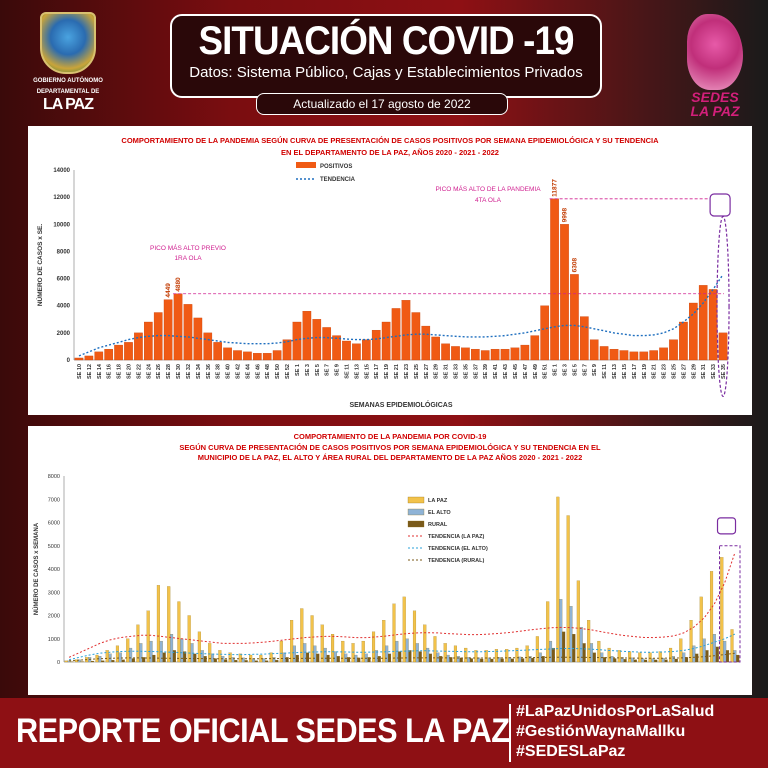 Image resolution: width=768 pixels, height=768 pixels. Describe the element at coordinates (402, 647) in the screenshot. I see `chart2-trend-line` at that location.